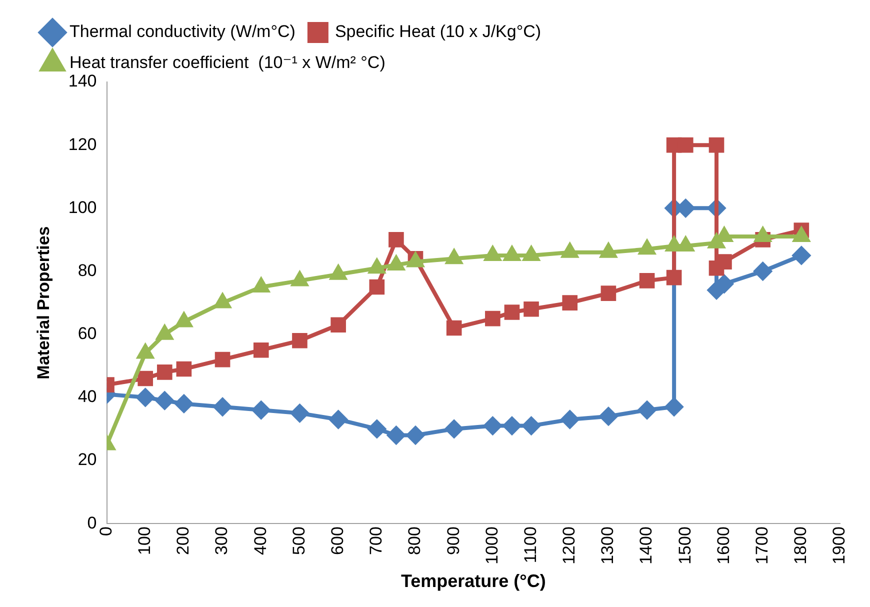 Image resolution: width=870 pixels, height=607 pixels. What do you see at coordinates (87, 334) in the screenshot?
I see `y-tick-label: 60` at bounding box center [87, 334].